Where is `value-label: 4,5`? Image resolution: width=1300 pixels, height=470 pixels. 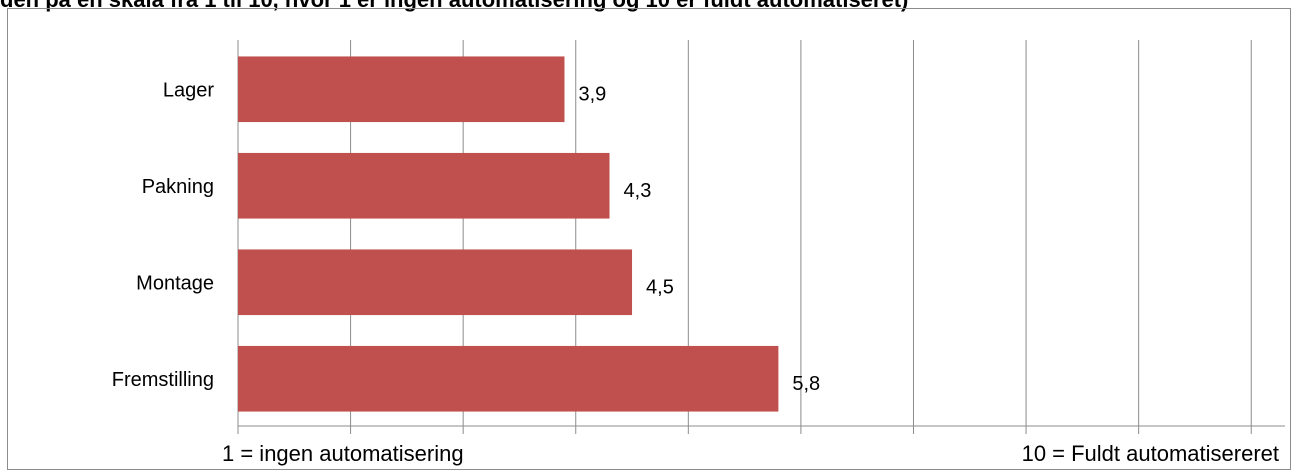 value-label: 4,5 is located at coordinates (660, 287).